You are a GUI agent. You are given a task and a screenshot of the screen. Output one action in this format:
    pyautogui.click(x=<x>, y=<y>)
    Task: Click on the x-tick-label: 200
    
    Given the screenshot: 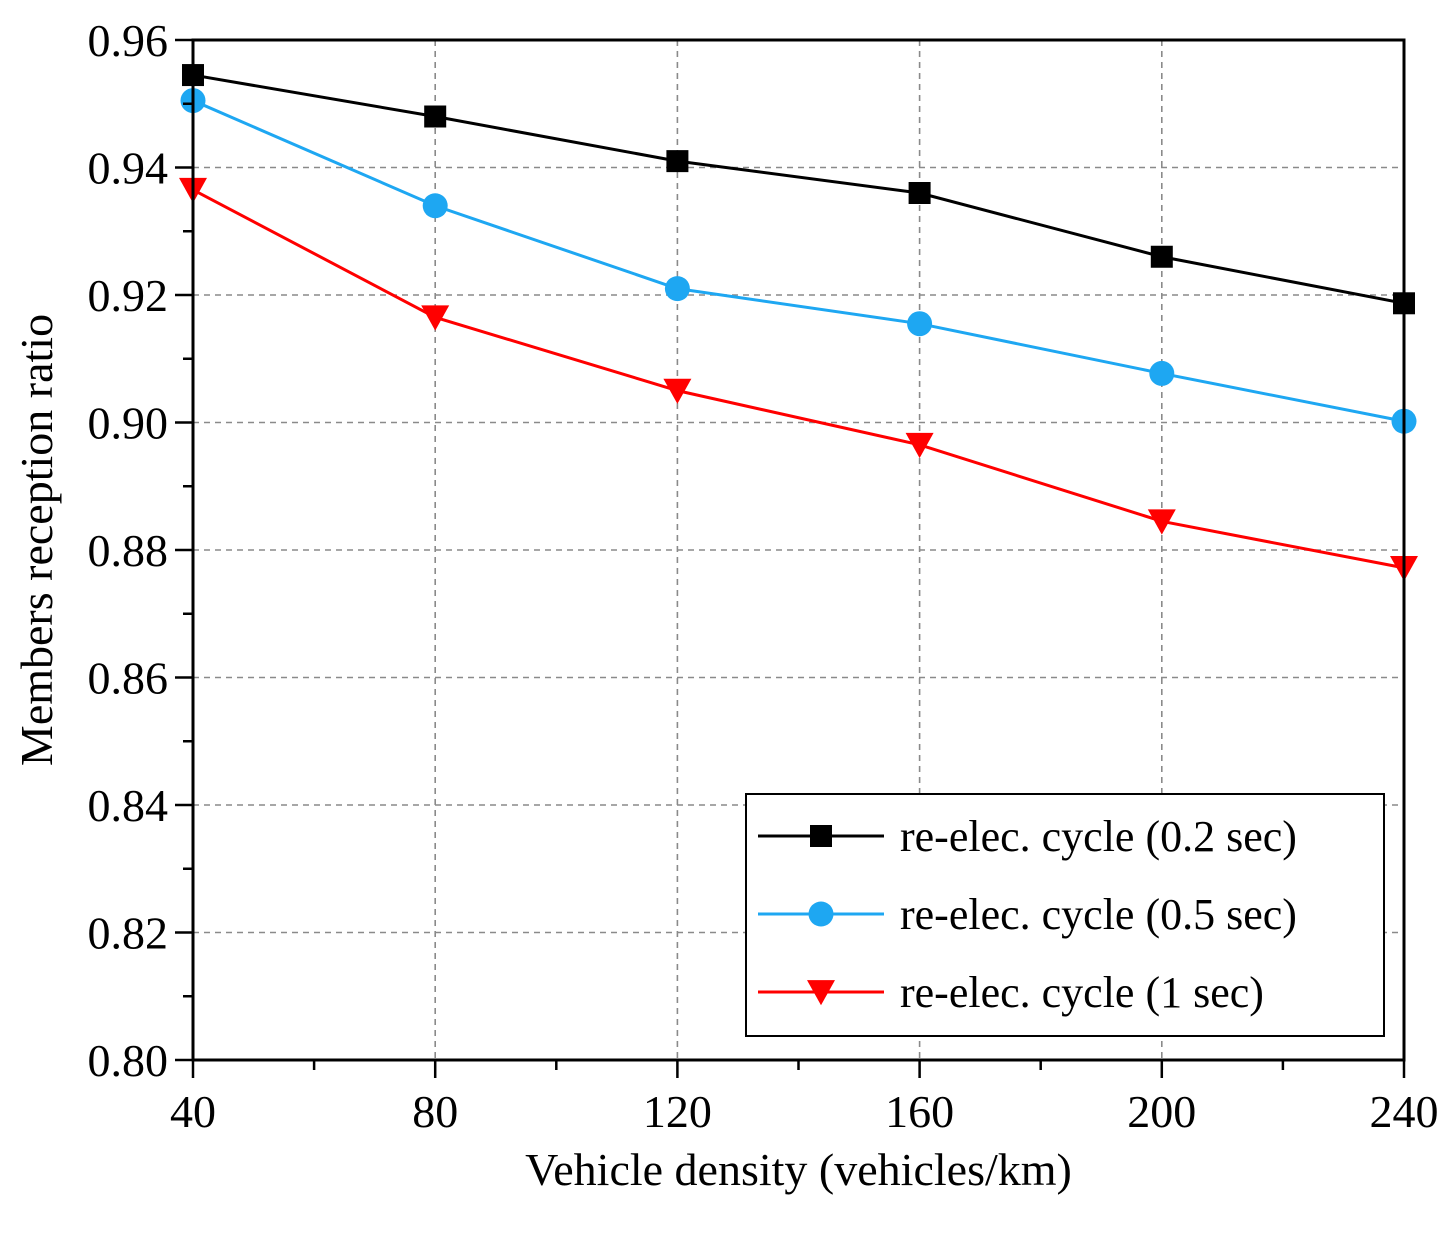 What is the action you would take?
    pyautogui.click(x=1161, y=1111)
    